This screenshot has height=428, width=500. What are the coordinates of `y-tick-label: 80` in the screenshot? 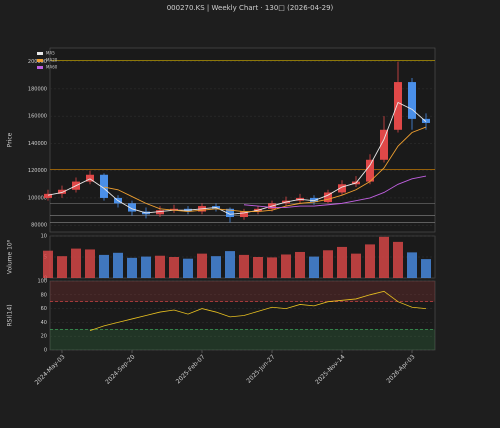 It's located at (44, 295).